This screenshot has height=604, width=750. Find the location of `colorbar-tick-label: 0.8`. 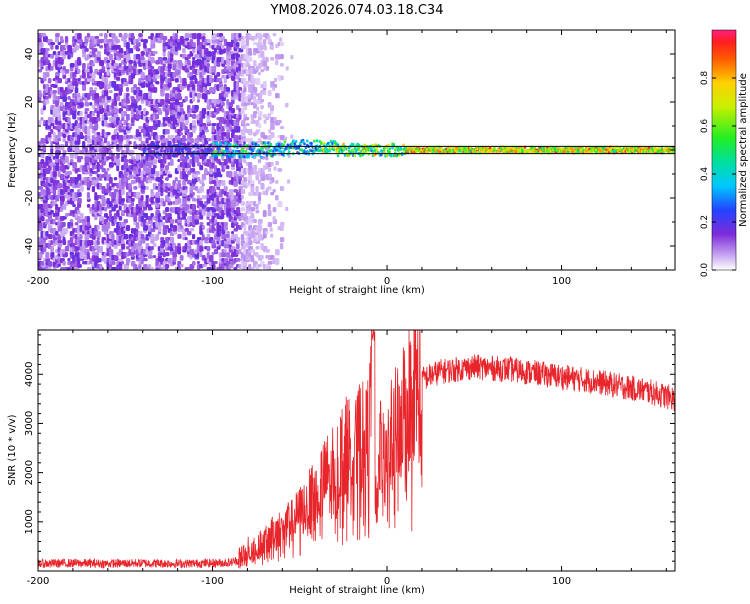

colorbar-tick-label: 0.8 is located at coordinates (705, 78).